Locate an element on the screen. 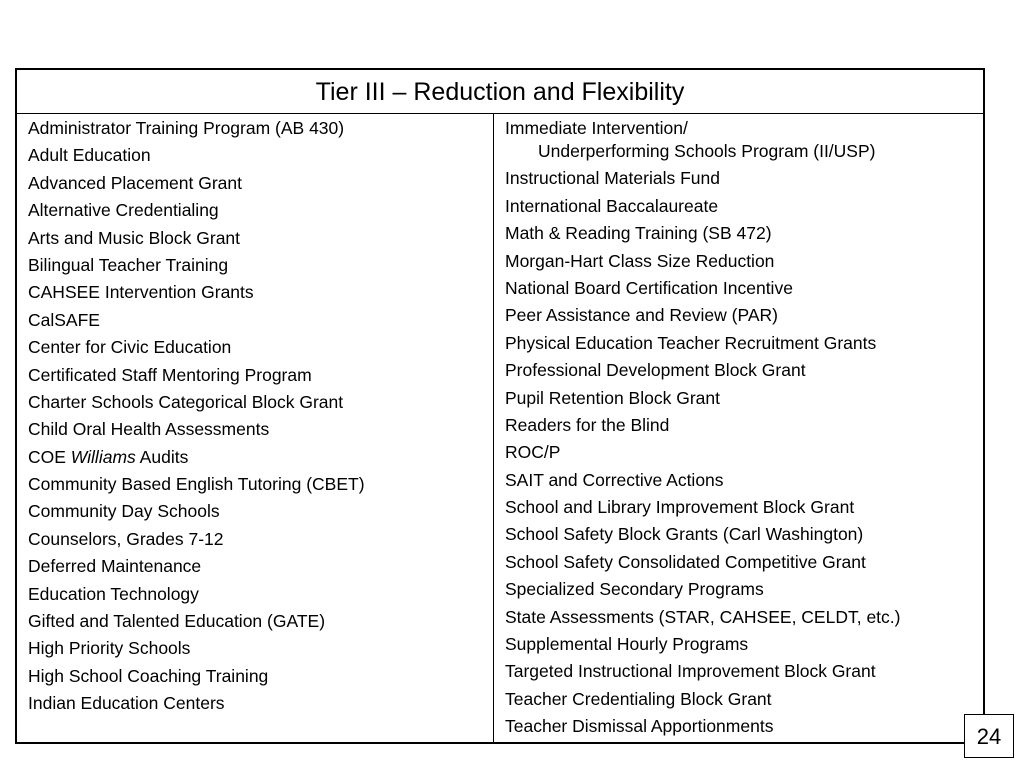  list-item: Pupil Retention Block Grant is located at coordinates (612, 397).